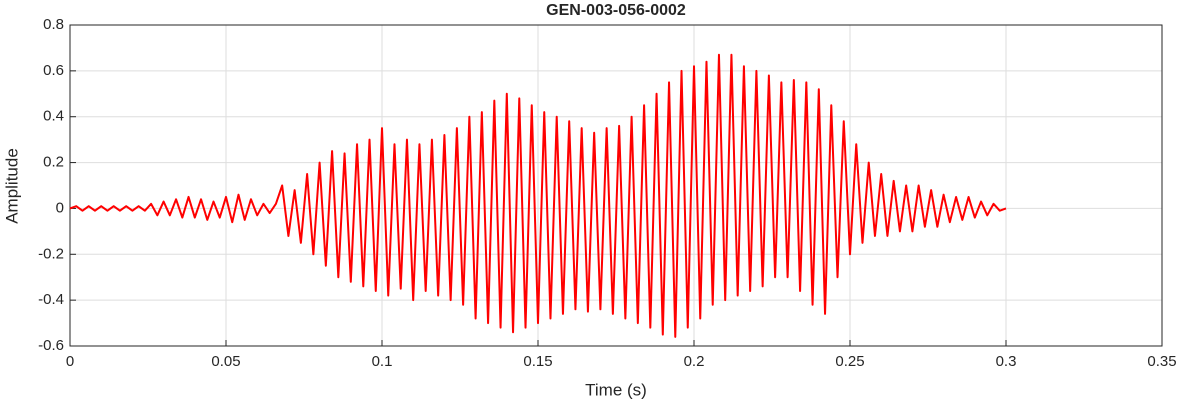  I want to click on y-tick-label: 0.8, so click(53, 24).